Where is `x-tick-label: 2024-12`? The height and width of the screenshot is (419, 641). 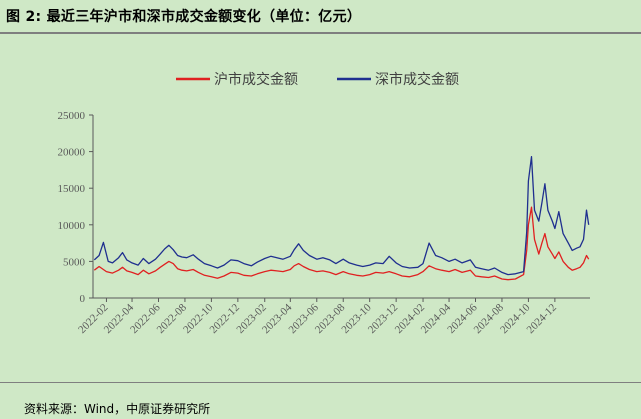
x-tick-label: 2024-12 is located at coordinates (542, 319).